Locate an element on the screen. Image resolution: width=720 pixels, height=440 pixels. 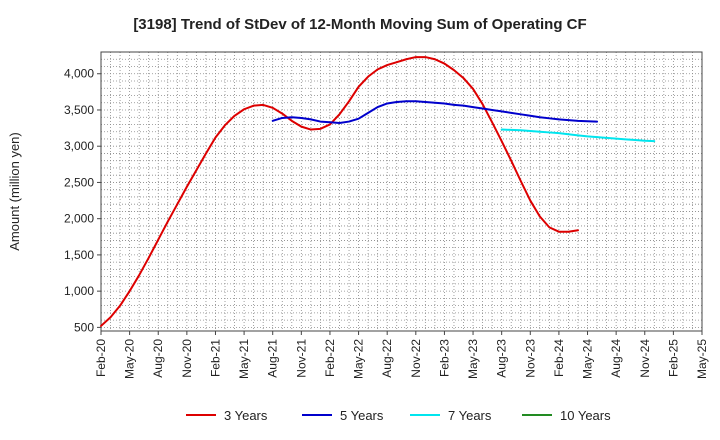
x-tick-label: Nov-22 is located at coordinates (416, 358).